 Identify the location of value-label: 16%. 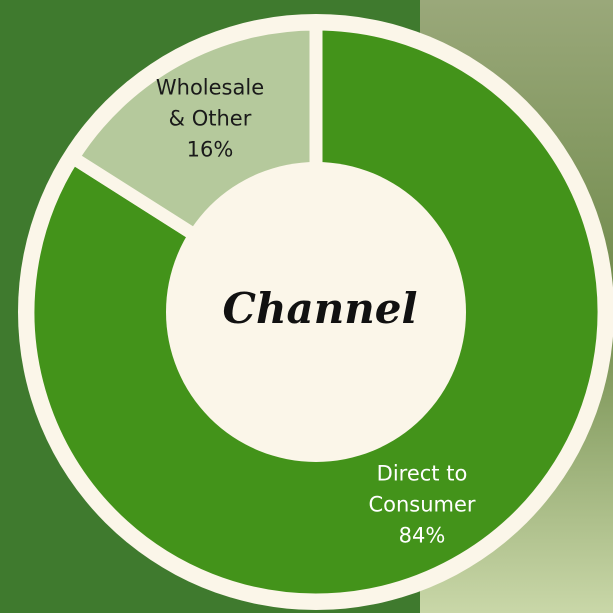
(210, 149).